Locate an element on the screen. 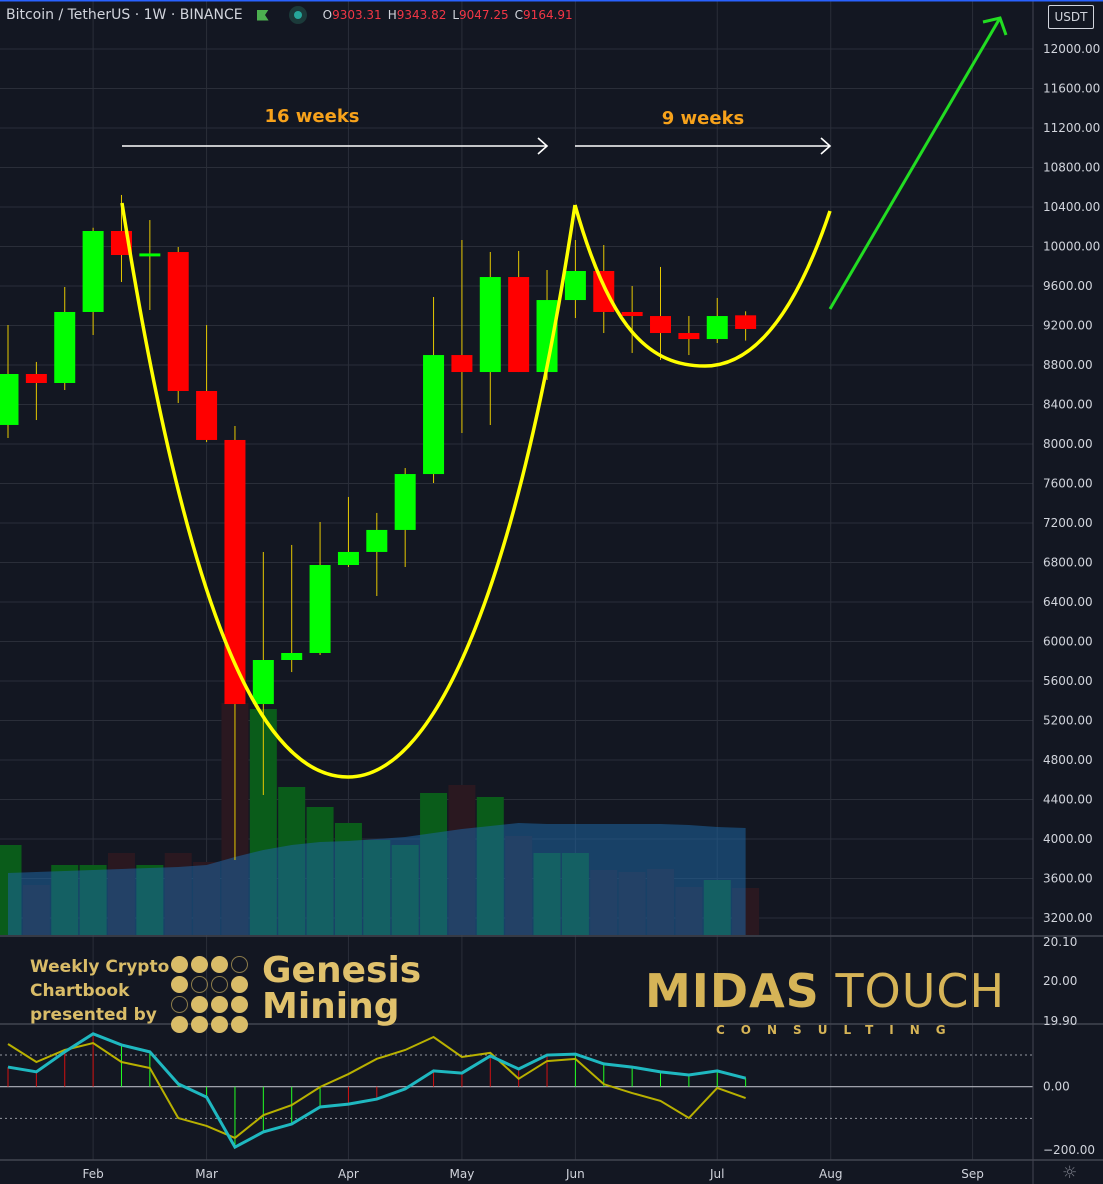 The image size is (1103, 1184). oscillator-pane is located at coordinates (516, 1091).